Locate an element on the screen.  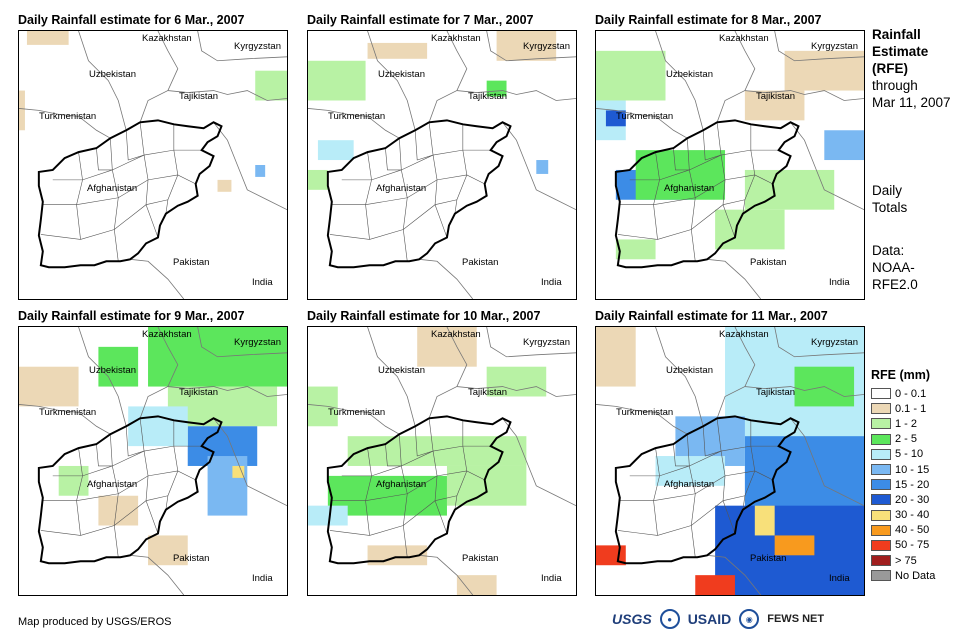
data-source-line: RFE2.0 is located at coordinates (895, 284).